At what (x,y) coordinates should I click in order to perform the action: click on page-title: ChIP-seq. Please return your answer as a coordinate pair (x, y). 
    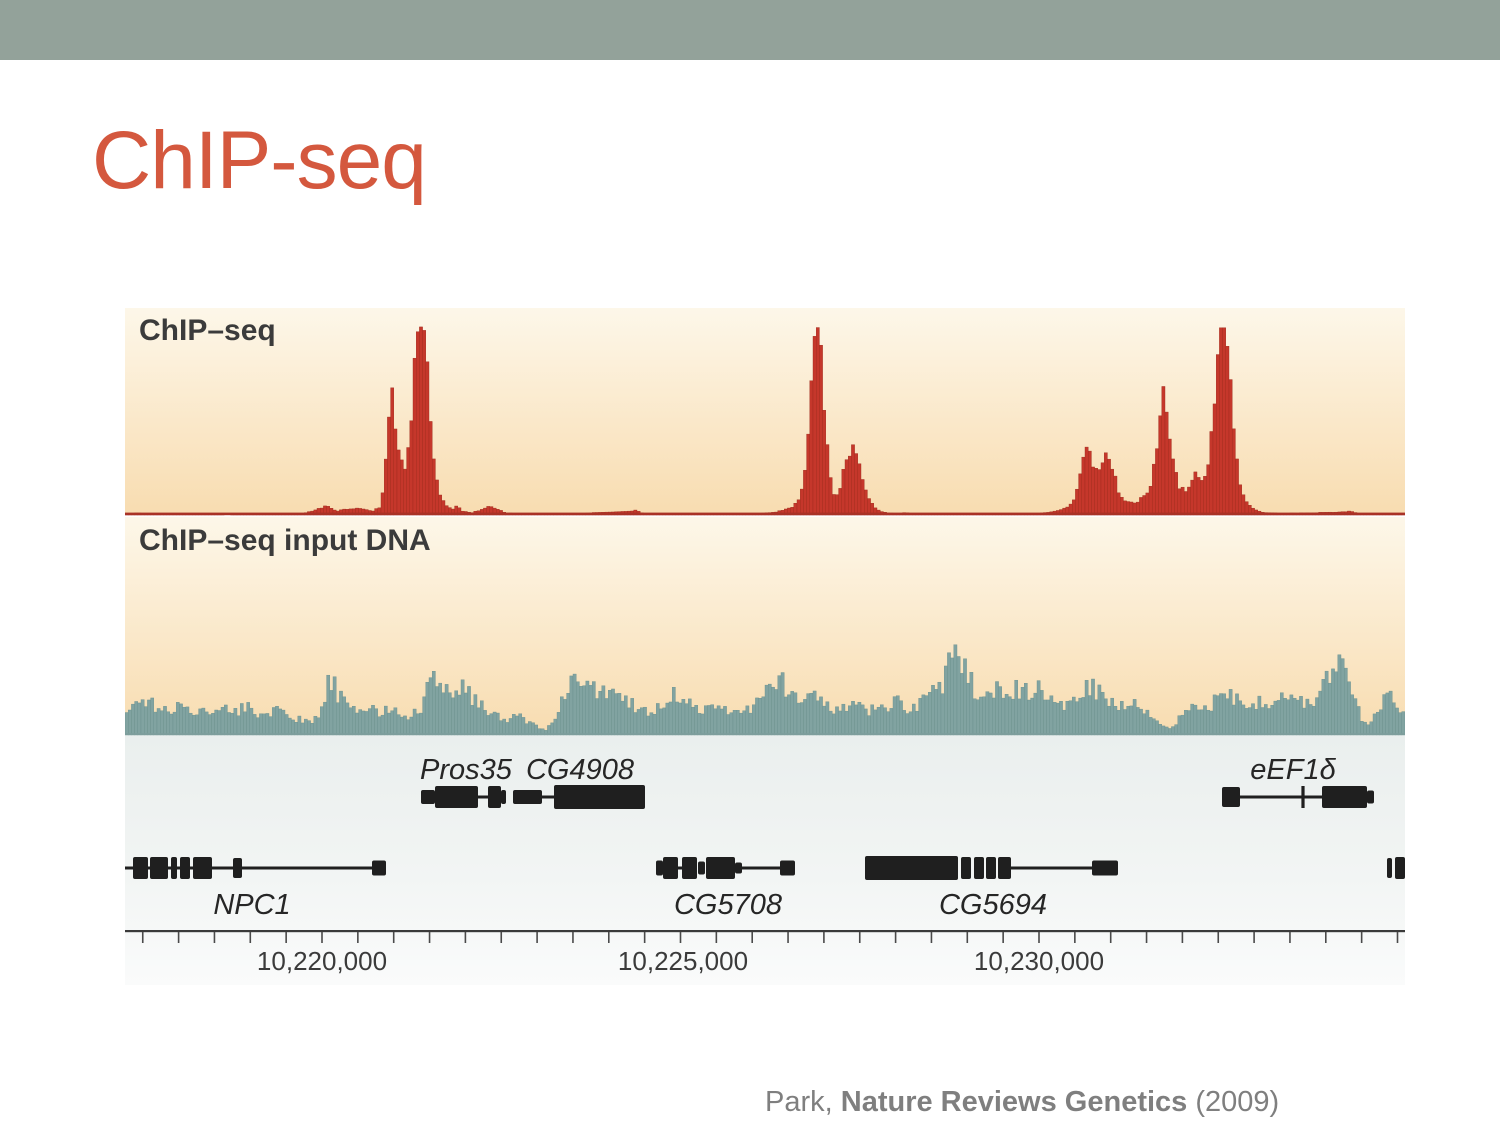
    Looking at the image, I should click on (259, 160).